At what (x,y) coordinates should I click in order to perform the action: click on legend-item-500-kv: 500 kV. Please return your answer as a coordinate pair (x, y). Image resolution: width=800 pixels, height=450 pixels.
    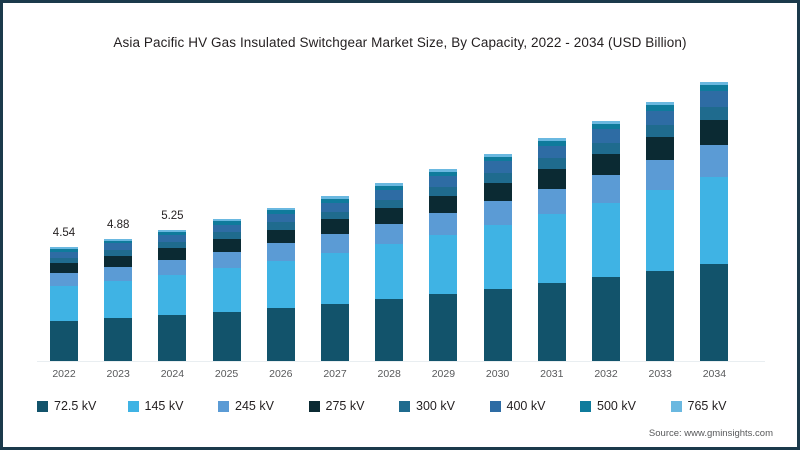
    Looking at the image, I should click on (608, 406).